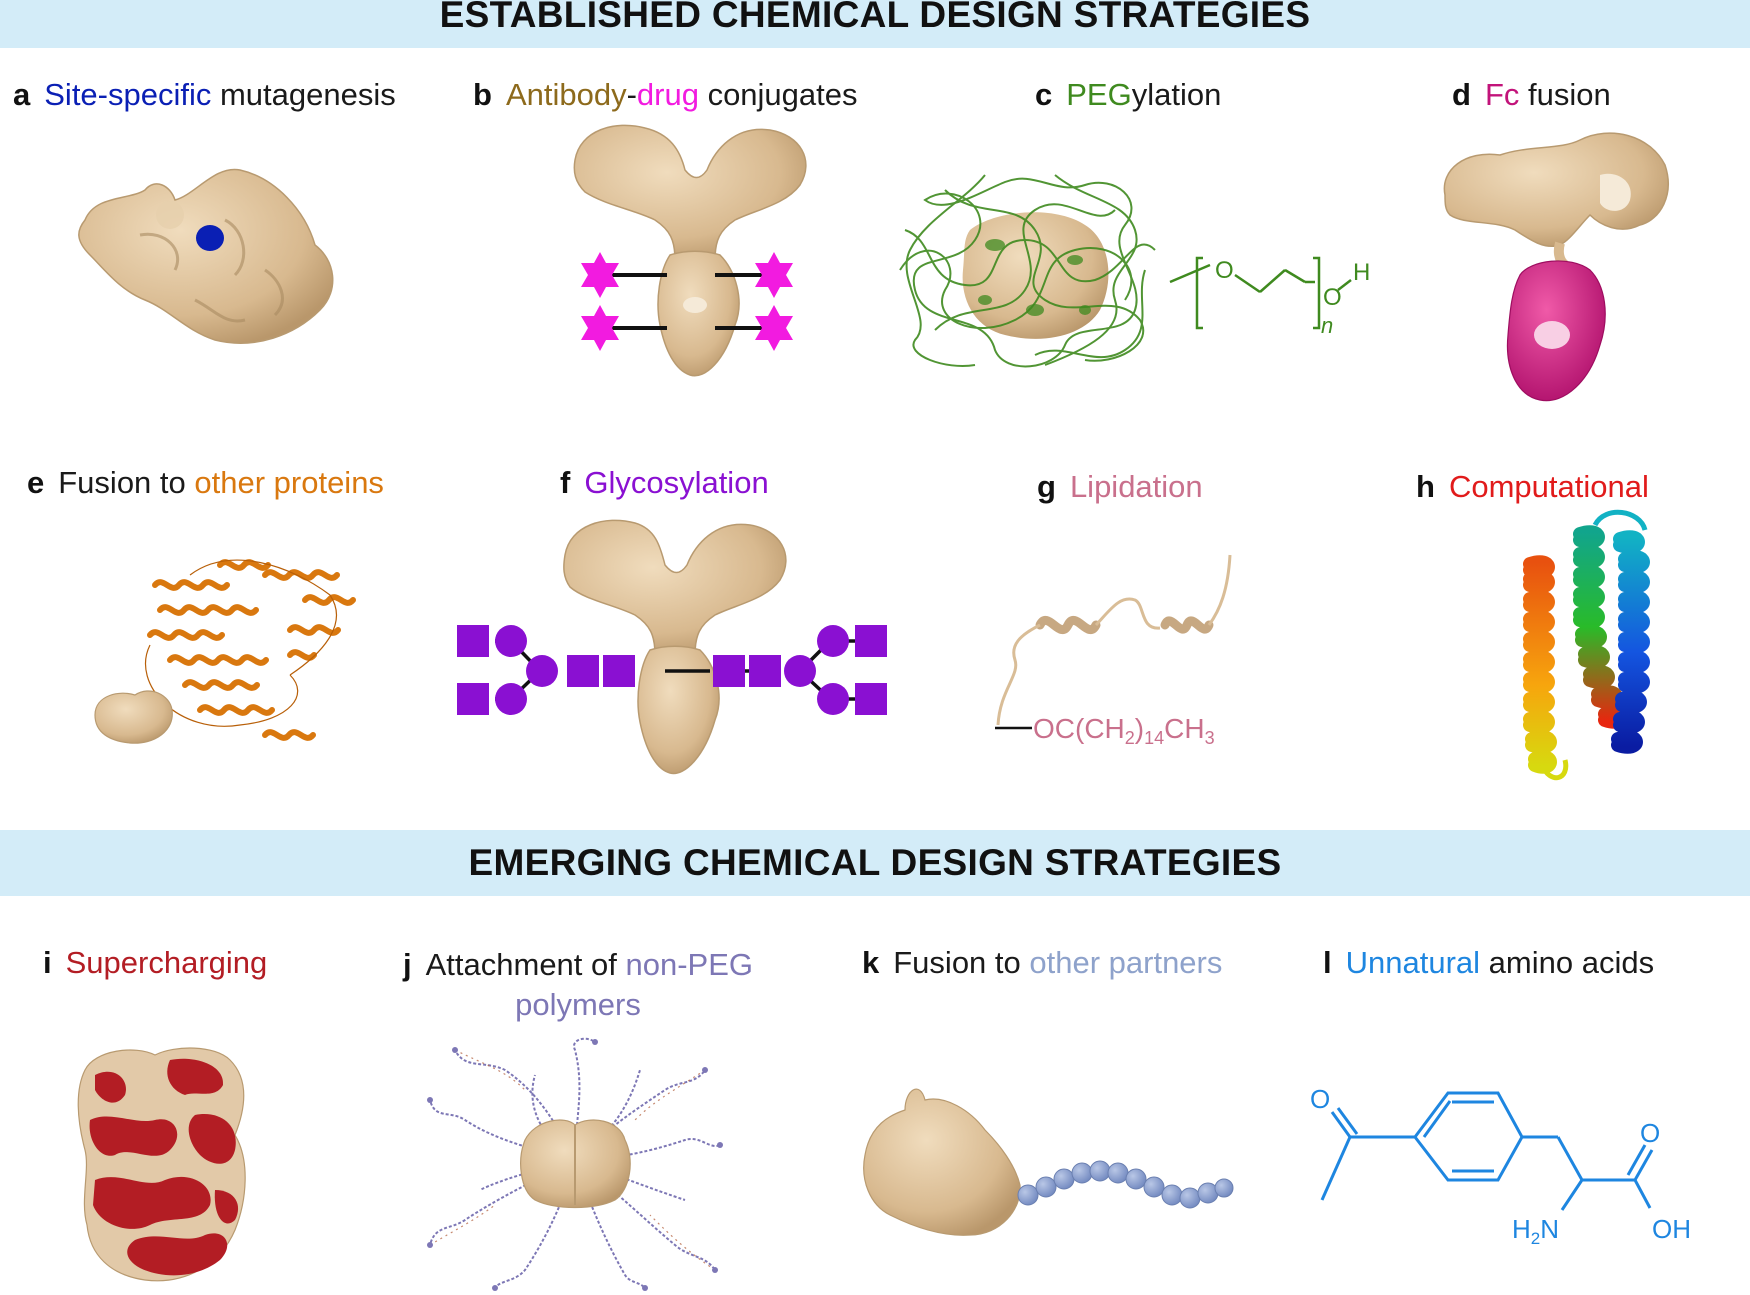 Image resolution: width=1750 pixels, height=1295 pixels. What do you see at coordinates (1113, 651) in the screenshot?
I see `panel-g-lipidated-peptide: OC(CH2)14CH3` at bounding box center [1113, 651].